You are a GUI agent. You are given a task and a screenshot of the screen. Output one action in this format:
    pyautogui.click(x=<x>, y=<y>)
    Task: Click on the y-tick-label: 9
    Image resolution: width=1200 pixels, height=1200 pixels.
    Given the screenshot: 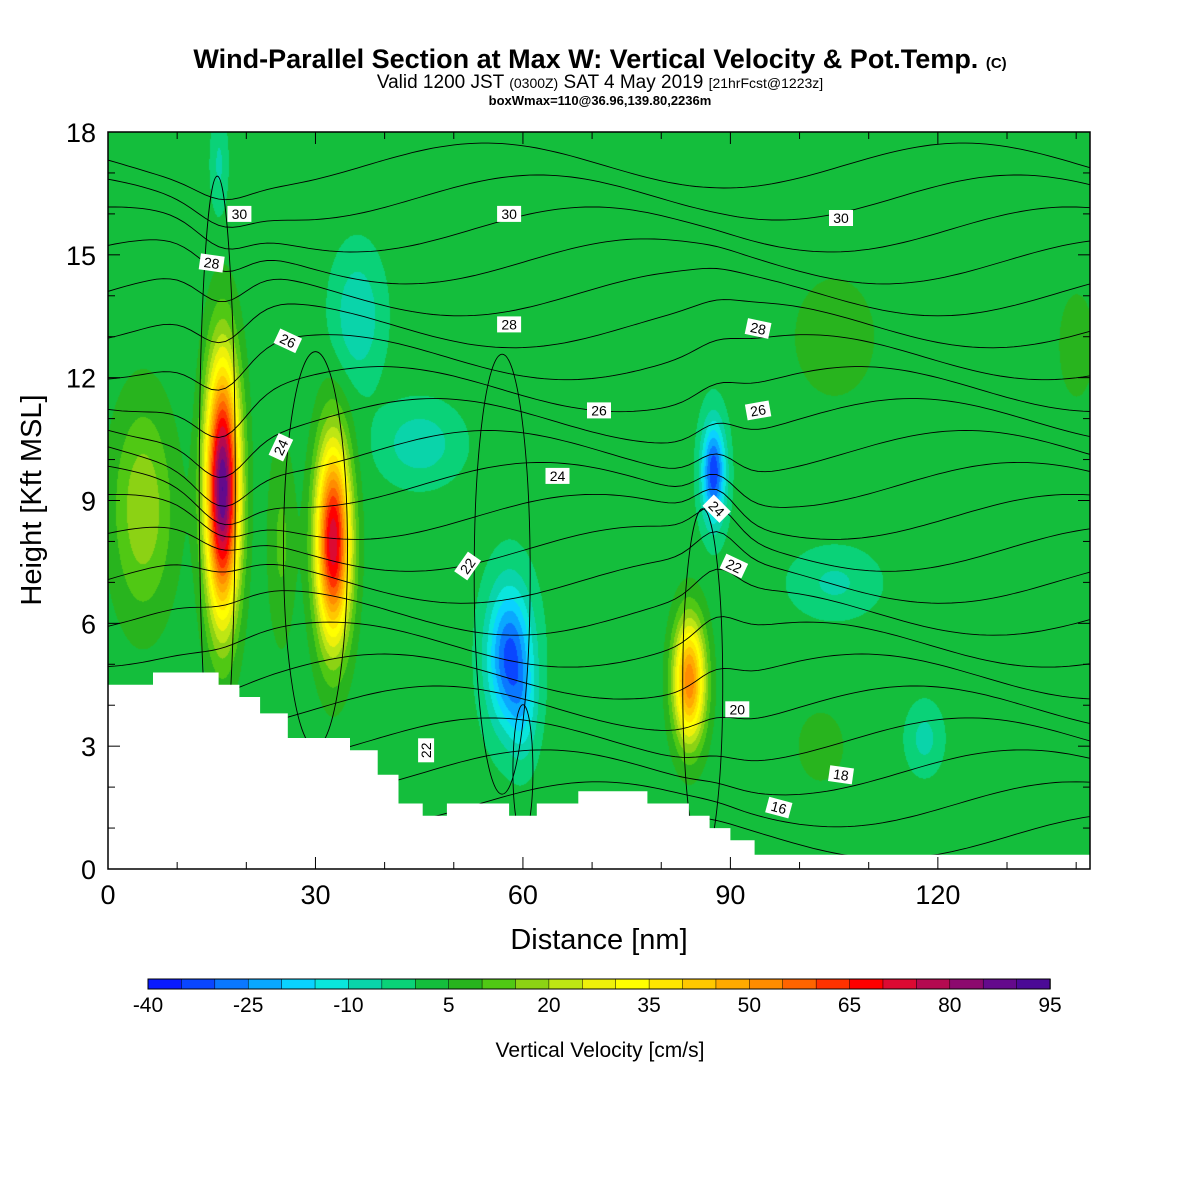 What is the action you would take?
    pyautogui.click(x=88, y=502)
    